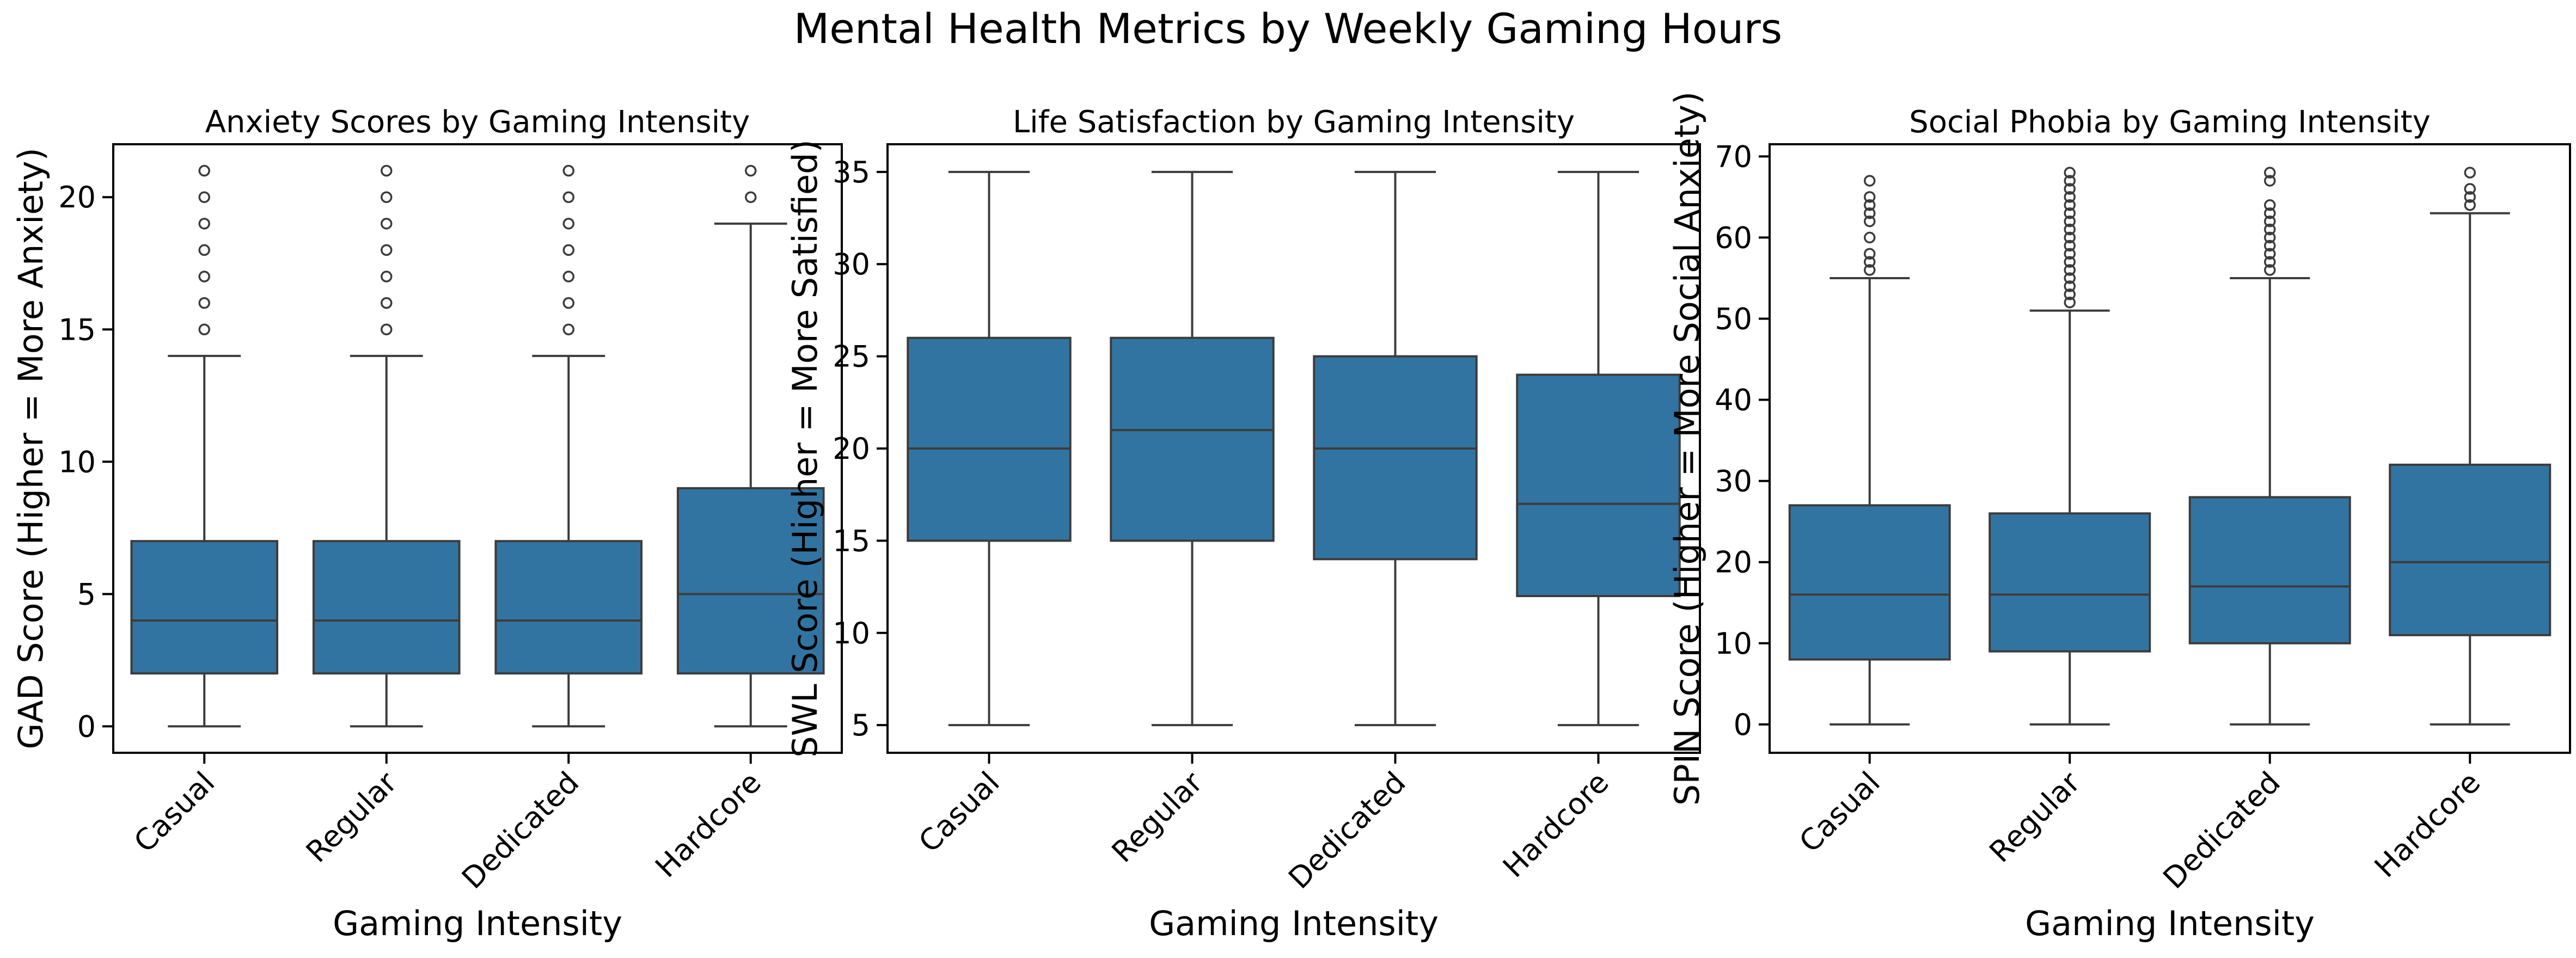 This screenshot has width=2576, height=958. I want to click on y-tick-label: 60, so click(1733, 237).